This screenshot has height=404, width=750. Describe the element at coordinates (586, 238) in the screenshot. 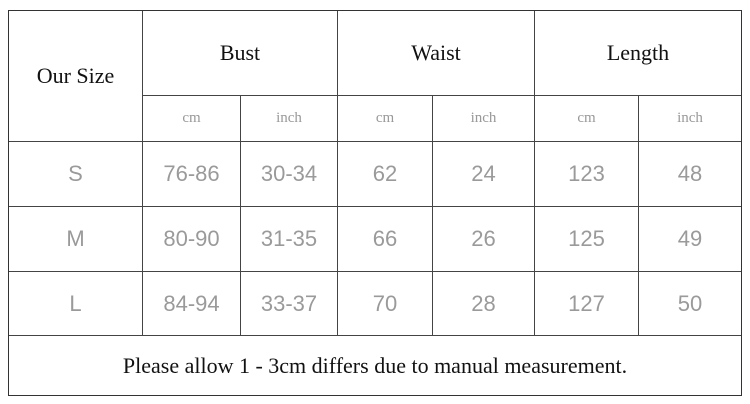

I see `table-cell: 125` at that location.